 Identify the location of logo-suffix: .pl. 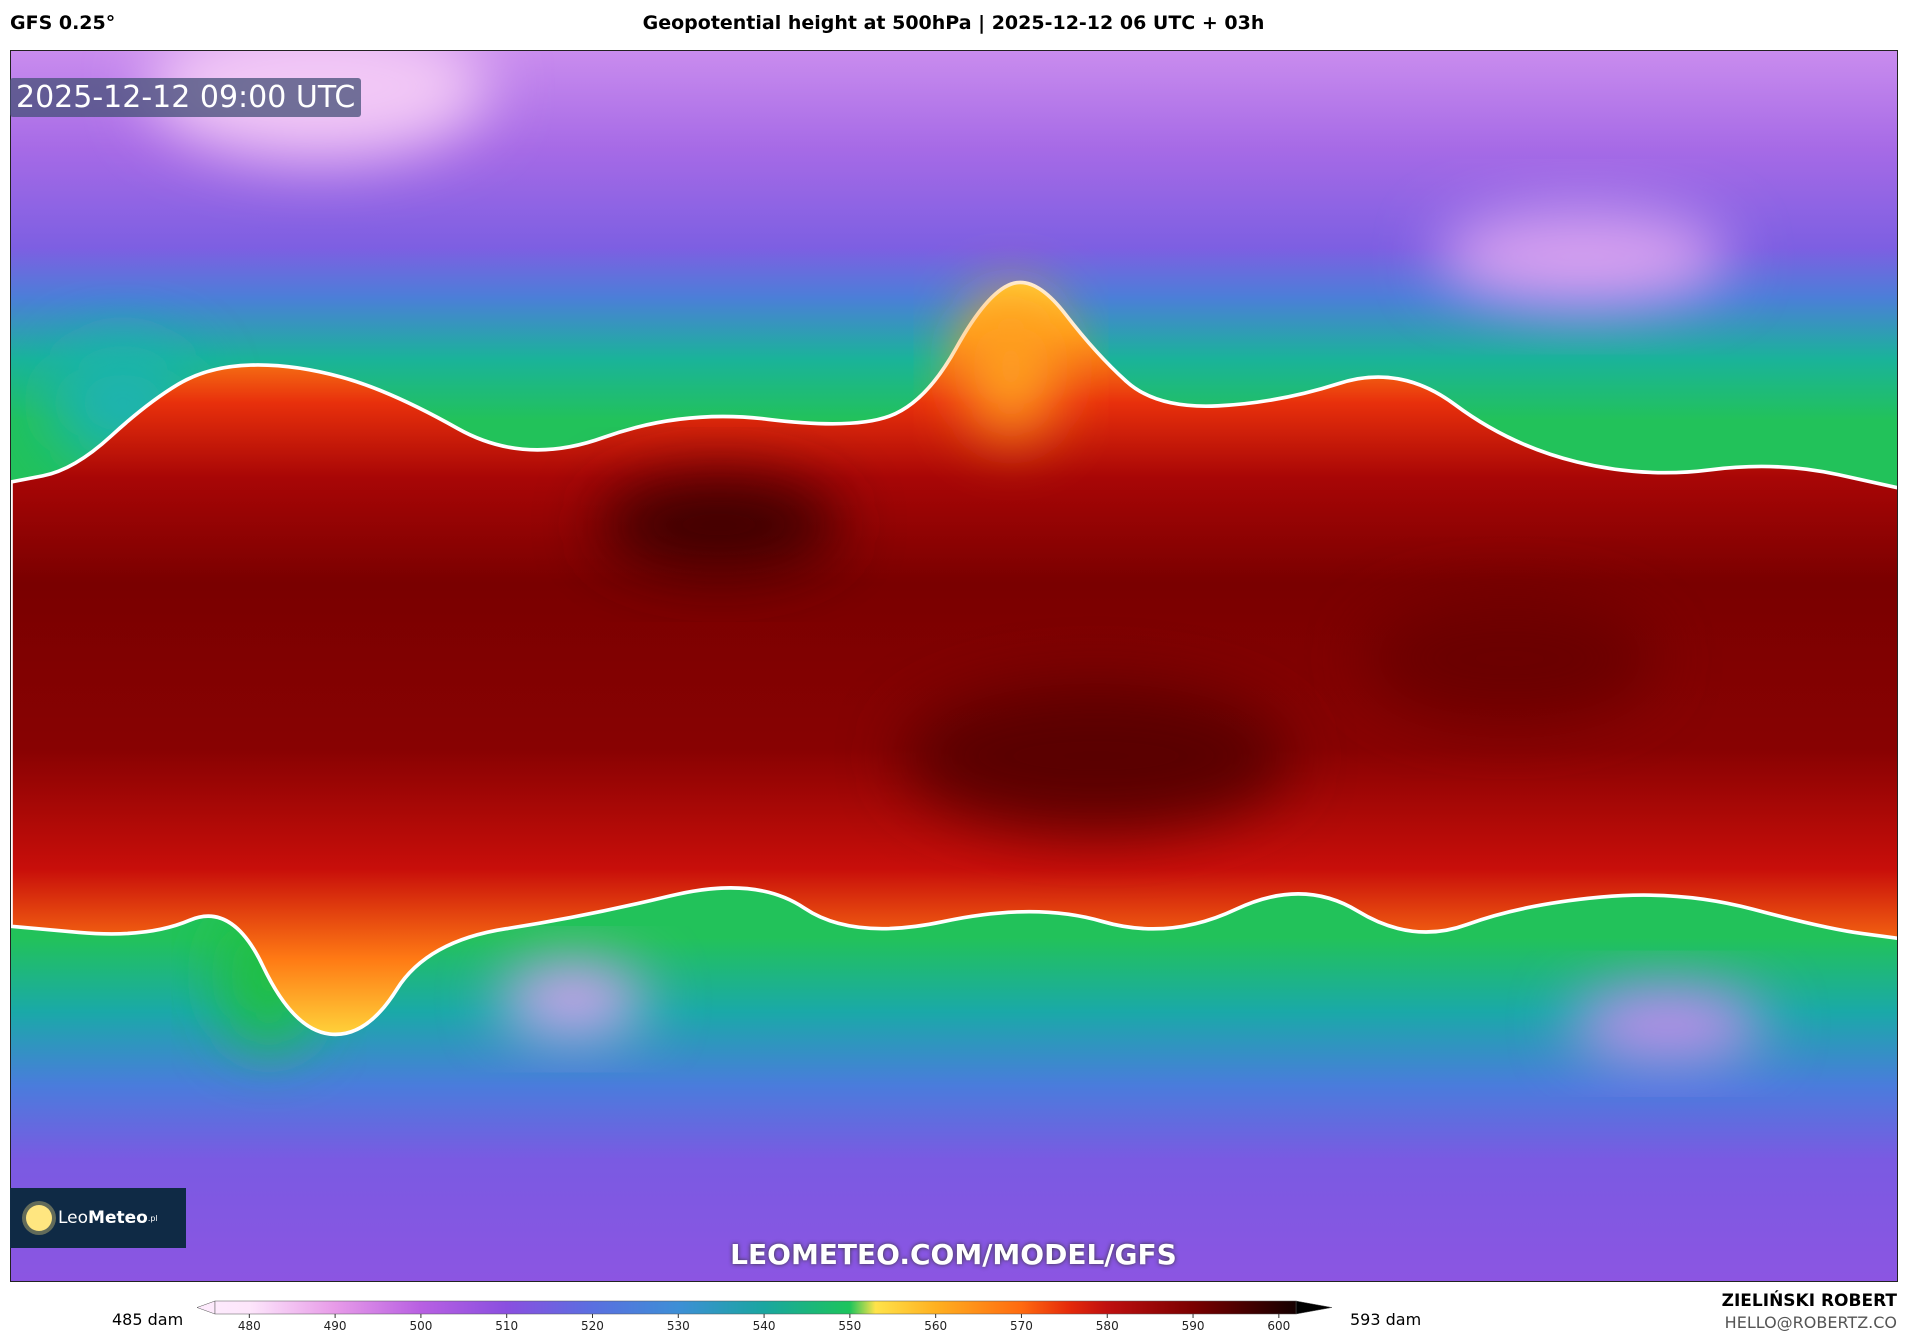
(152, 1218).